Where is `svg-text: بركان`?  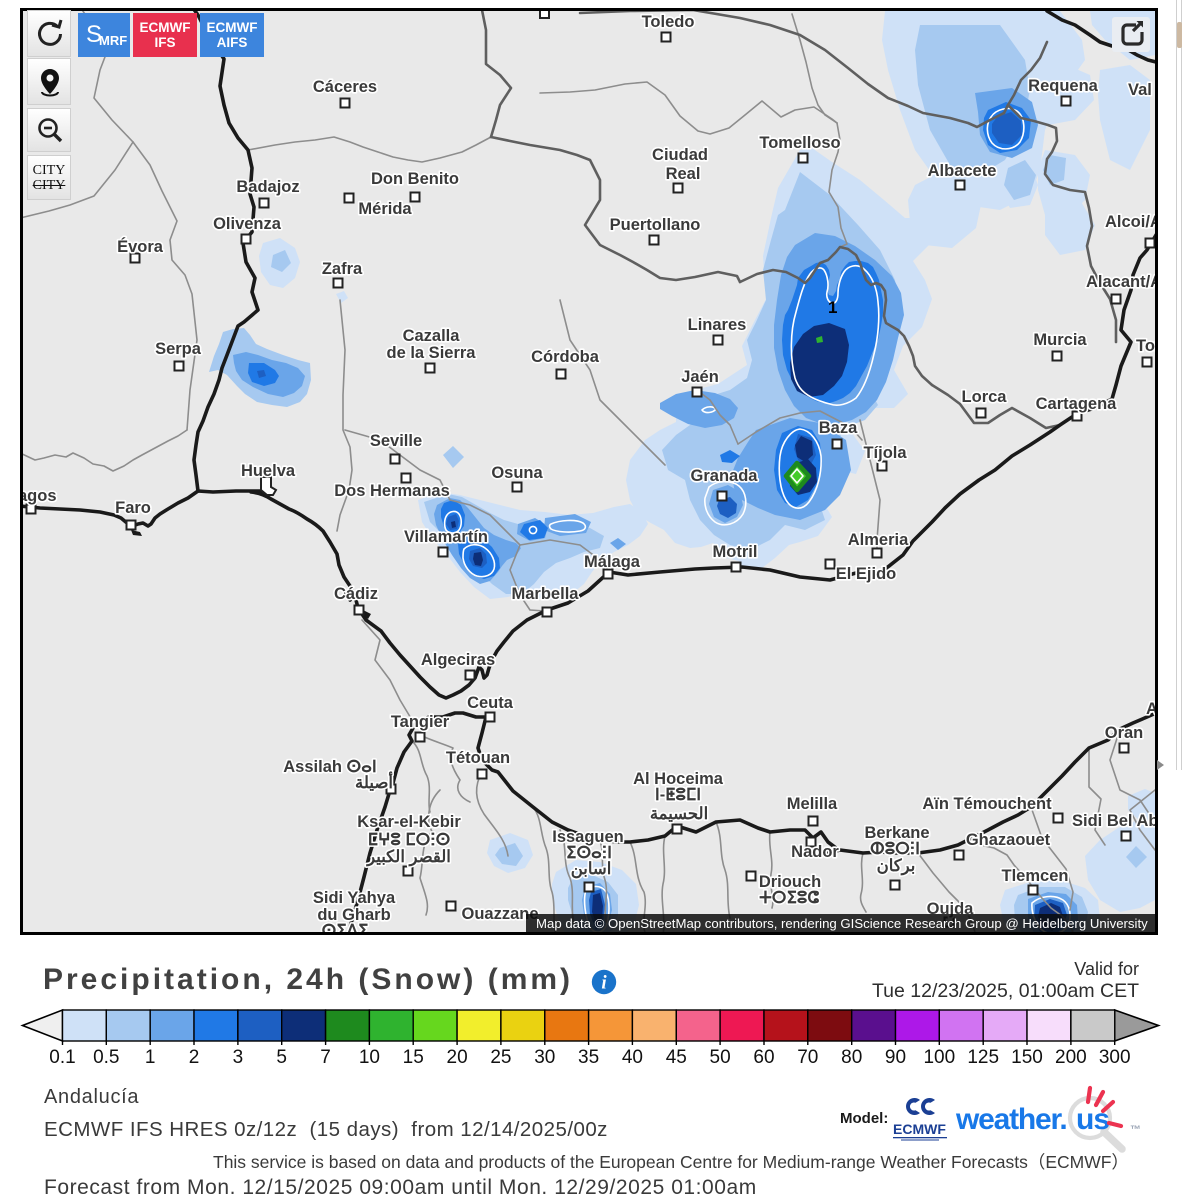
svg-text: بركان is located at coordinates (896, 866).